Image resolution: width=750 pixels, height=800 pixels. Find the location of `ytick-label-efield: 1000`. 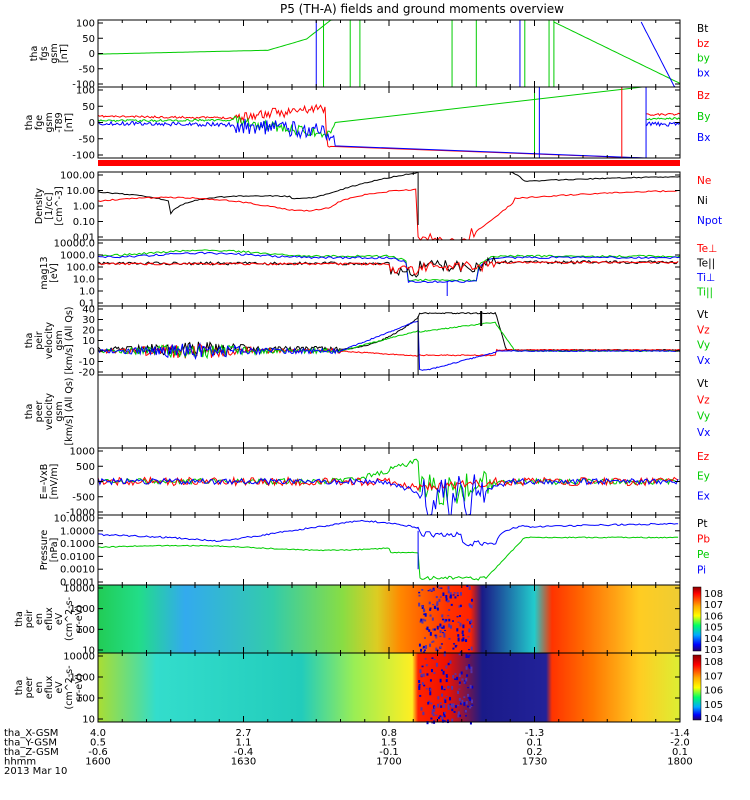

ytick-label-efield: 1000 is located at coordinates (82, 452).